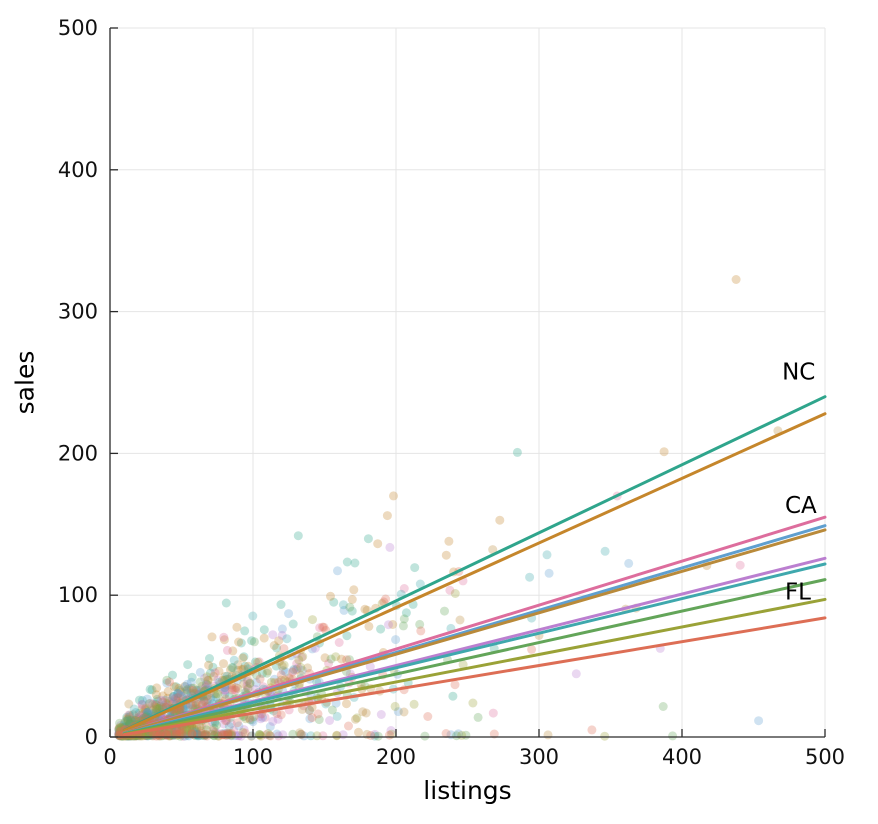 The width and height of the screenshot is (878, 824). What do you see at coordinates (78, 312) in the screenshot?
I see `y-tick-label: 300` at bounding box center [78, 312].